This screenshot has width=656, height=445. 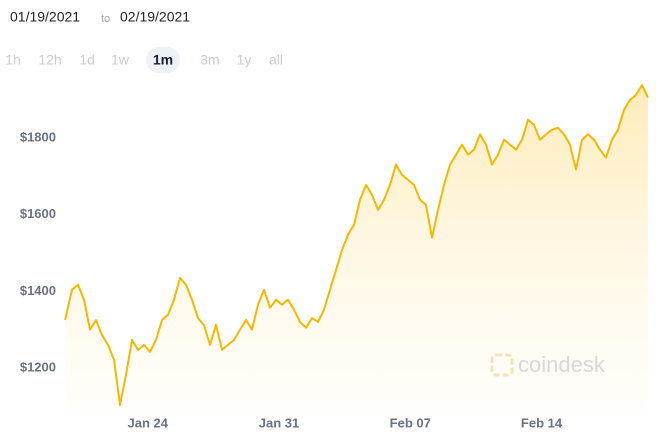 What do you see at coordinates (209, 60) in the screenshot?
I see `range-button: 3m` at bounding box center [209, 60].